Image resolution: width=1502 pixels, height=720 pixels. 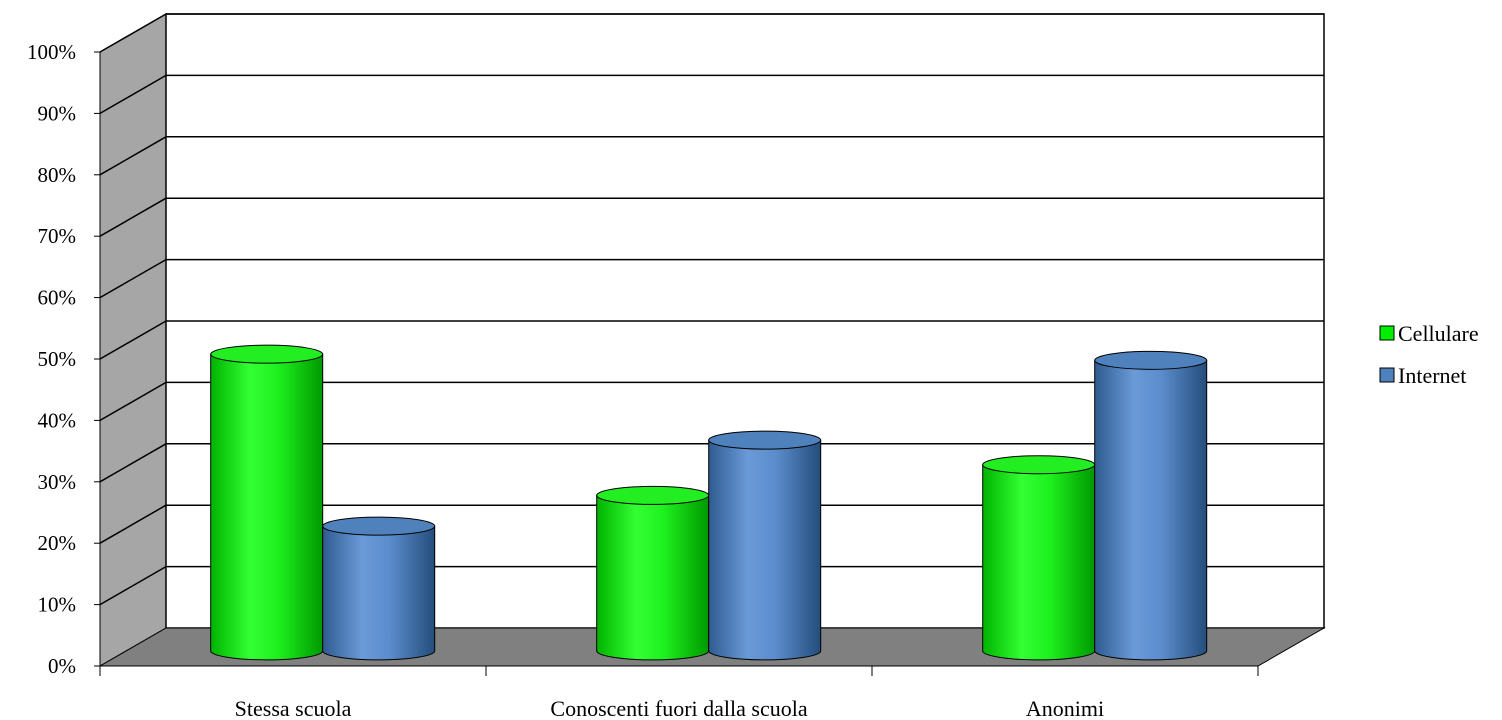 I want to click on y-tick-label: 100%, so click(x=51, y=52).